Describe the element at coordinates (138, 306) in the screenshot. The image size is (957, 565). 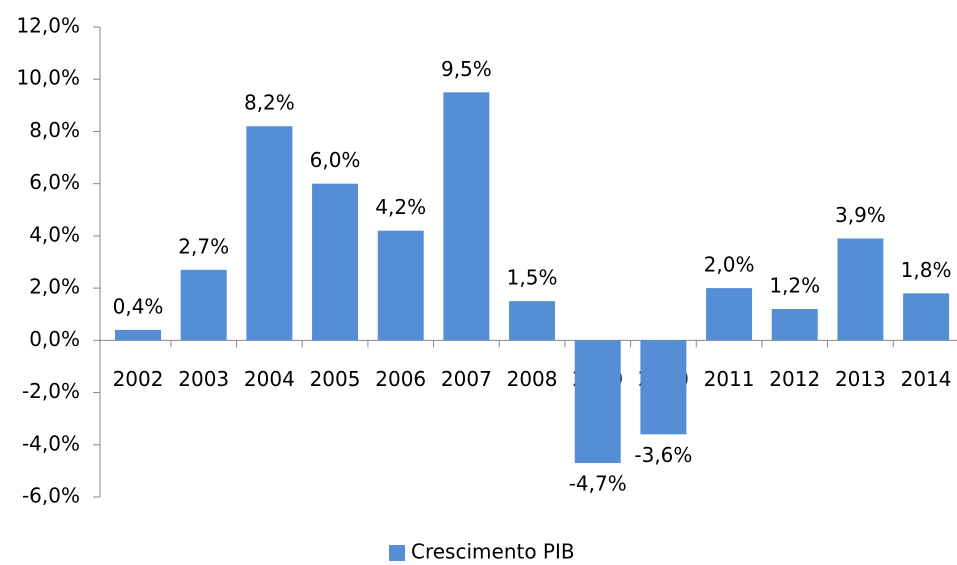
I see `value-label: 0,4%` at that location.